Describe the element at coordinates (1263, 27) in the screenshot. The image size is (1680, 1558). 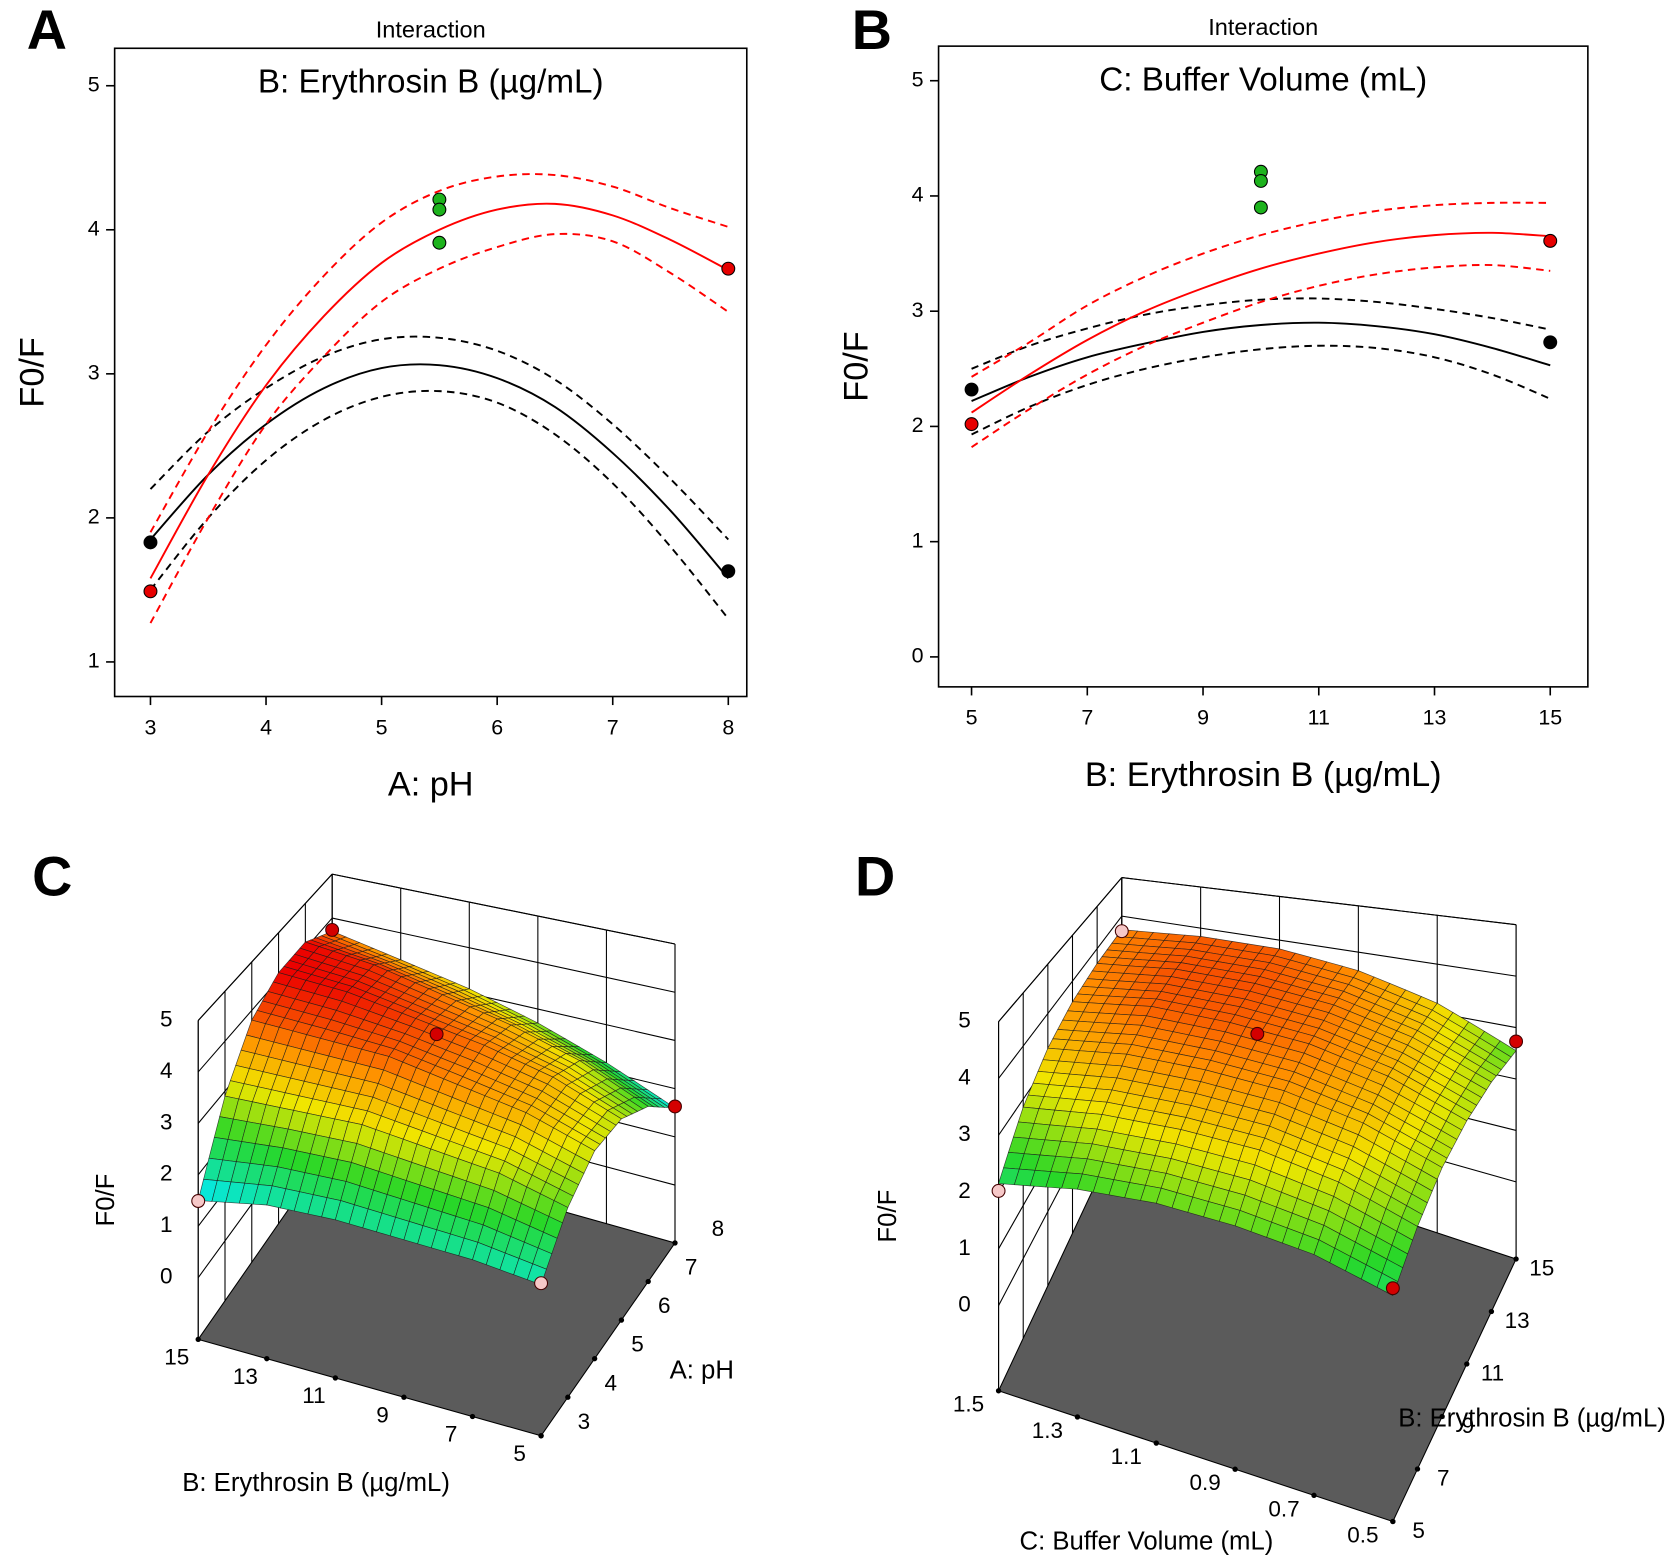
I see `chart-title: Interaction` at that location.